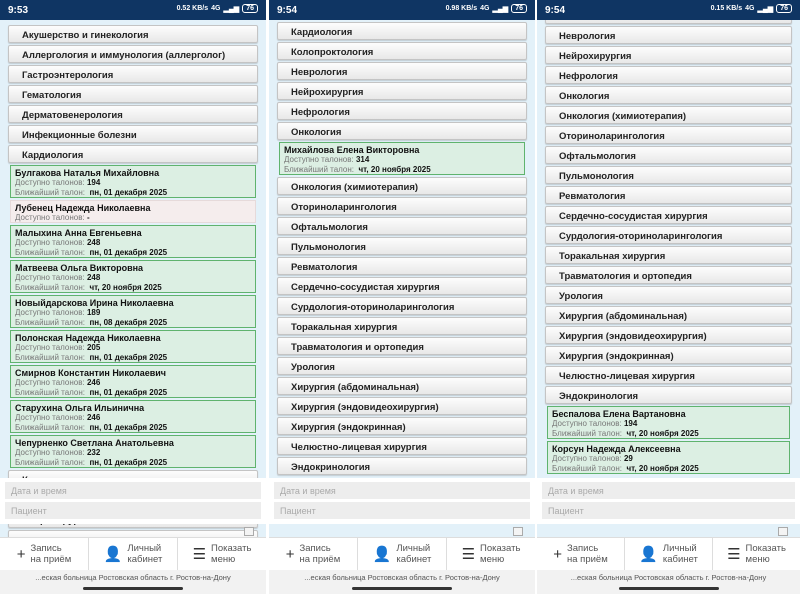 Image resolution: width=800 pixels, height=594 pixels. Describe the element at coordinates (133, 114) in the screenshot. I see `specialty-item: Дерматовенерология` at that location.